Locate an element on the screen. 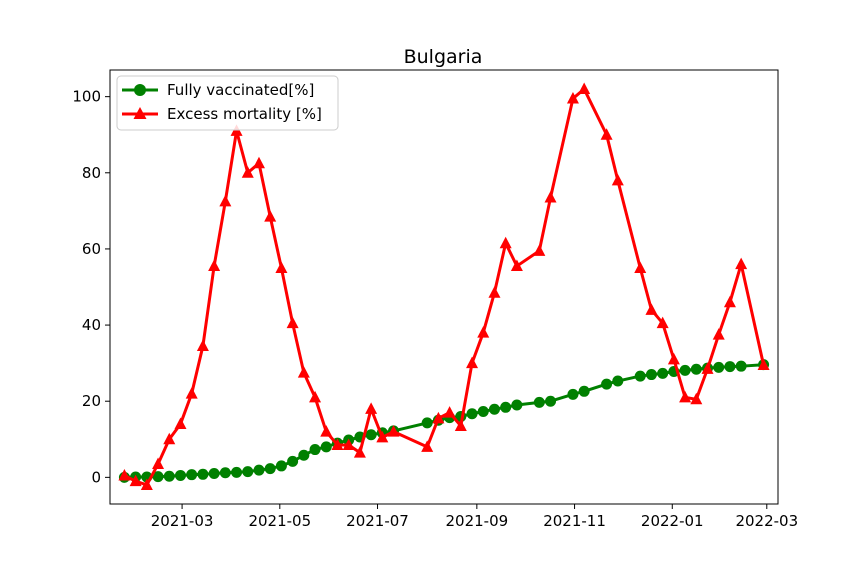 The width and height of the screenshot is (864, 576). y-tick-label: 100 is located at coordinates (86, 97).